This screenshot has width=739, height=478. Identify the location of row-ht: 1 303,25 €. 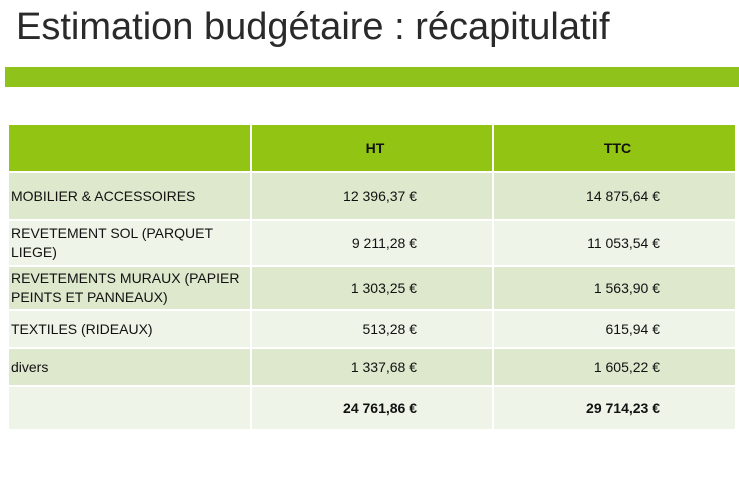
(372, 288).